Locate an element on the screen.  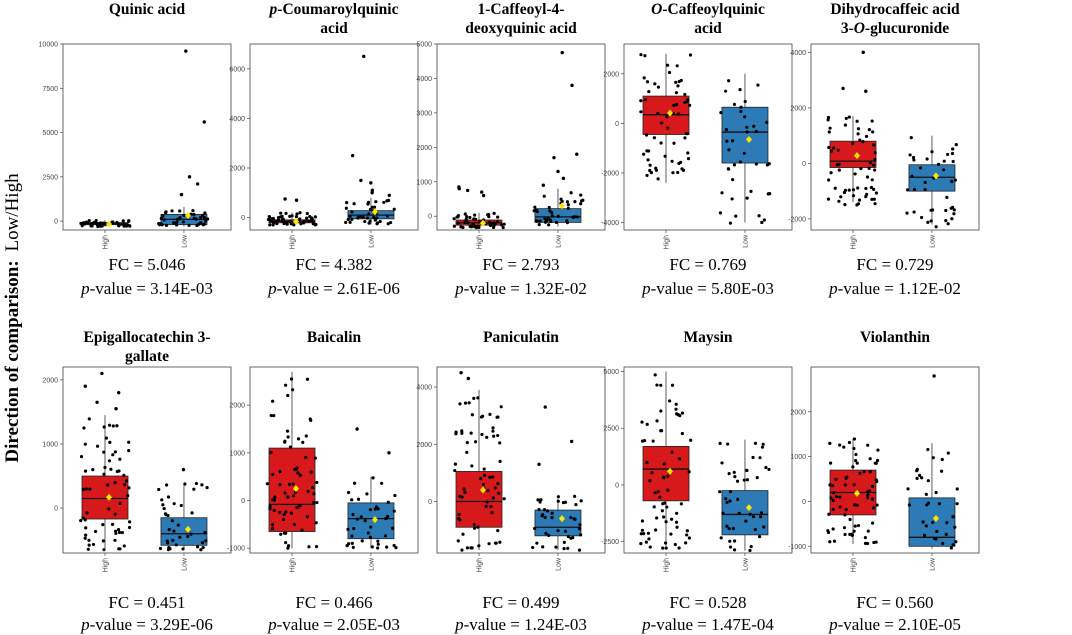
fold-change-label: FC = 0.528 is located at coordinates (707, 602).